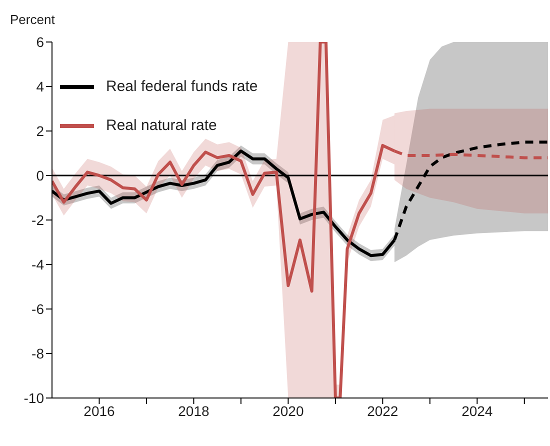  What do you see at coordinates (40, 175) in the screenshot?
I see `y-tick-label: 0` at bounding box center [40, 175].